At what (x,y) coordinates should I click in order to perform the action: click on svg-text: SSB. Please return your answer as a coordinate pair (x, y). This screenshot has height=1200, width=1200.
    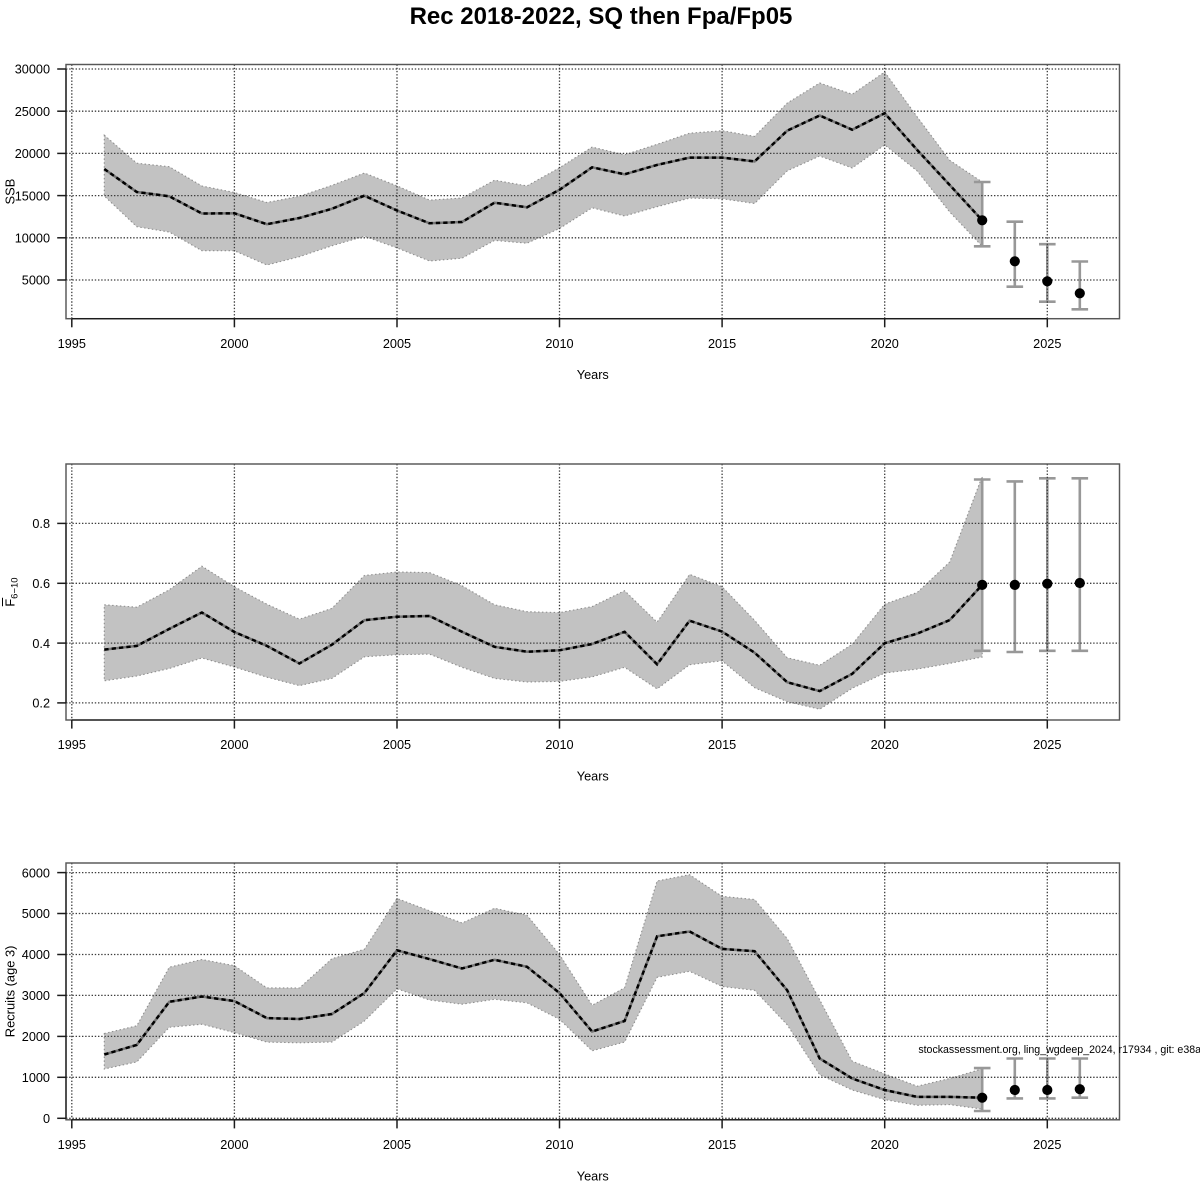
    Looking at the image, I should click on (10, 192).